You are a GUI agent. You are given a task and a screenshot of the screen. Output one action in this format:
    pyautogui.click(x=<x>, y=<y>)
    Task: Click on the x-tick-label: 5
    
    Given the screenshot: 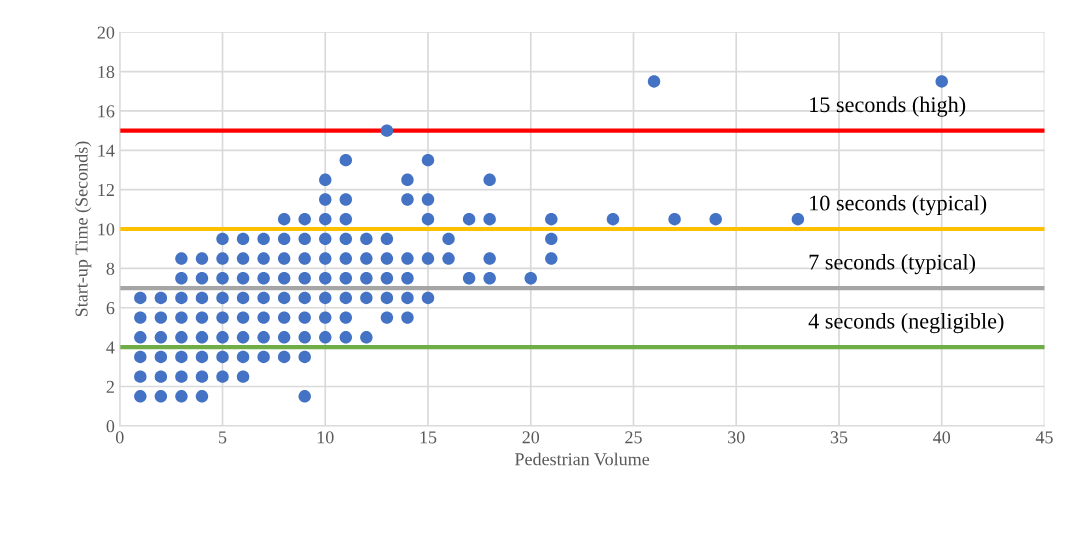 What is the action you would take?
    pyautogui.click(x=223, y=437)
    